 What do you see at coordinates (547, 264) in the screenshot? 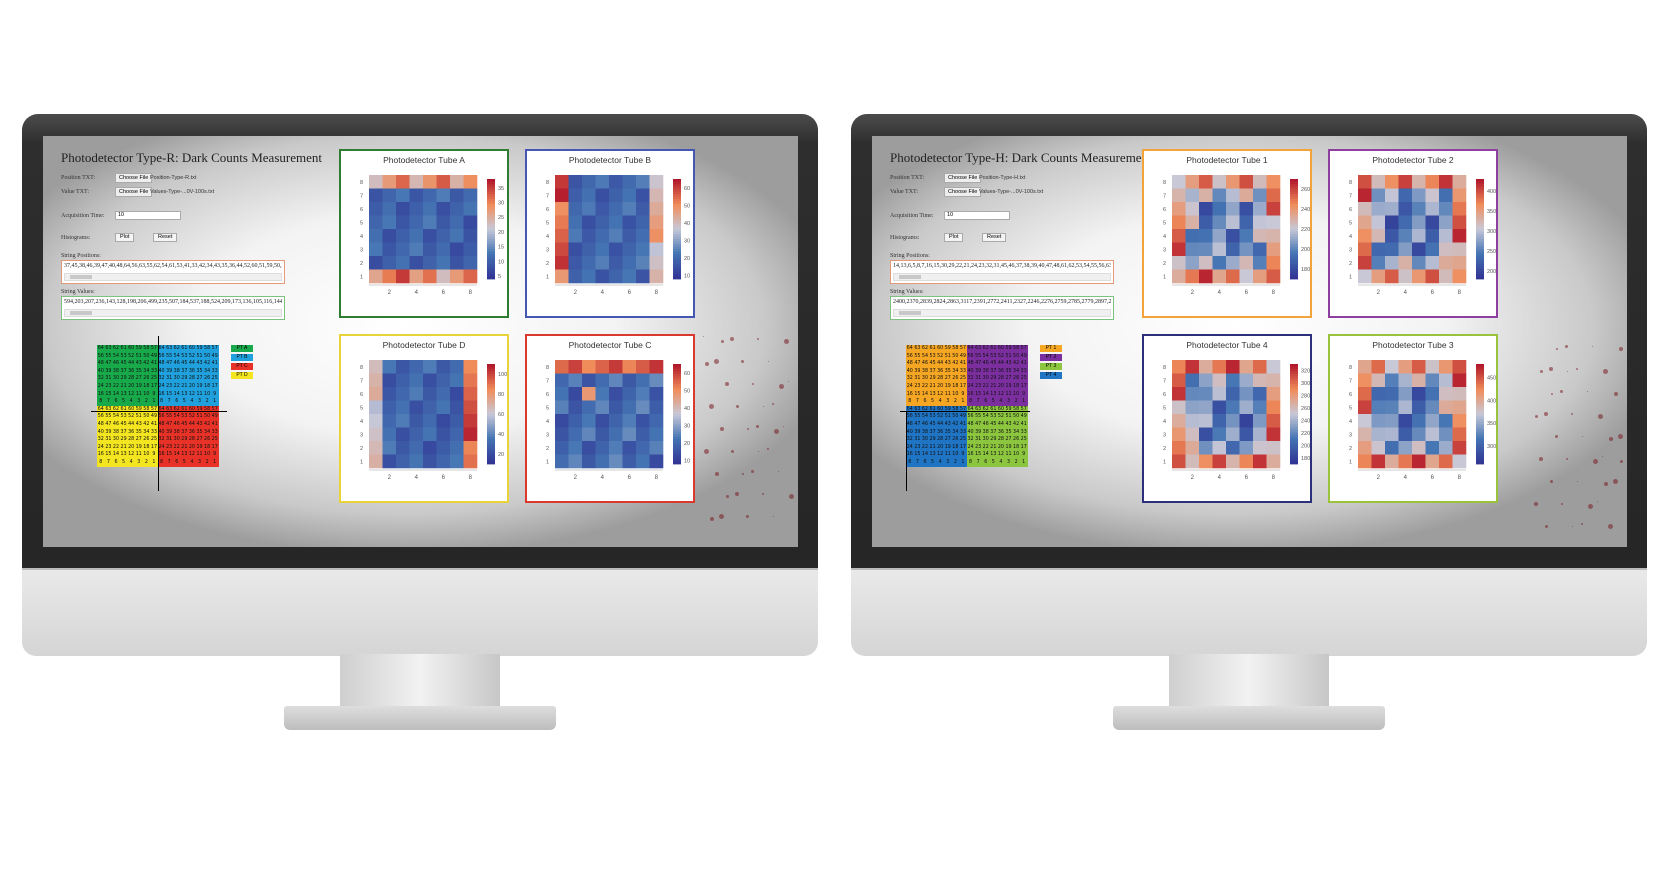
I see `y-tick-label: 2` at bounding box center [547, 264].